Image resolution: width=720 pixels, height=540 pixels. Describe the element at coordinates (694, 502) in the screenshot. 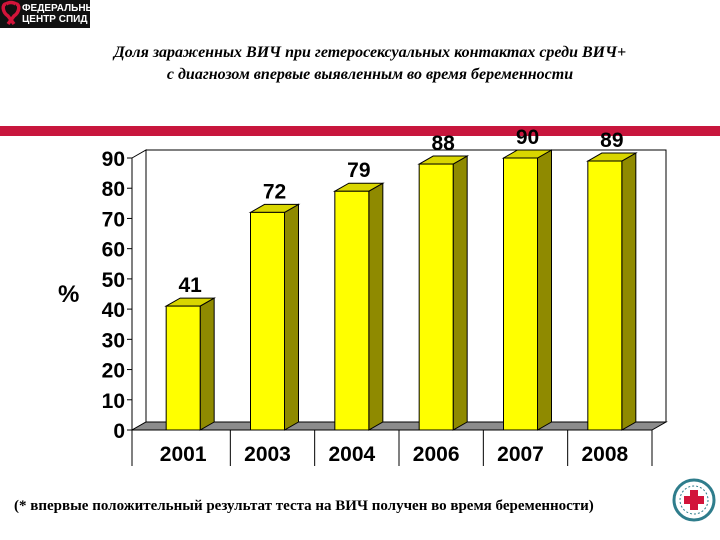

I see `red-cross-emblem-icon` at that location.